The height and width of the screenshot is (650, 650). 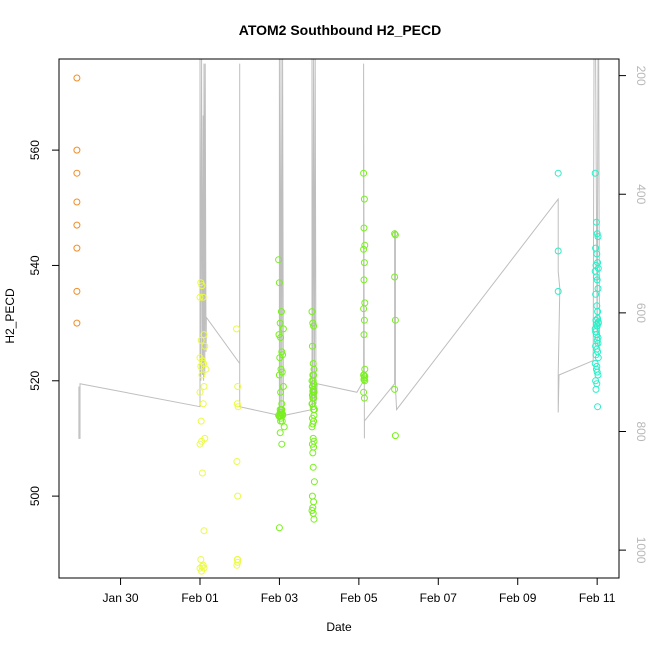 What do you see at coordinates (121, 598) in the screenshot?
I see `x-tick-label: Jan 30` at bounding box center [121, 598].